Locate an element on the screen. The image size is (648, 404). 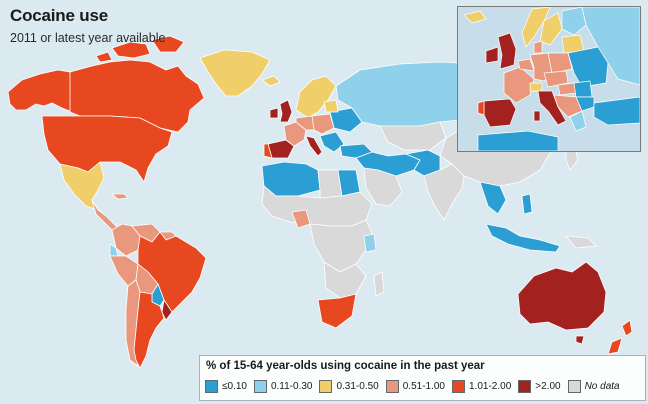
legend-label: ≤0.10 is located at coordinates (234, 386).